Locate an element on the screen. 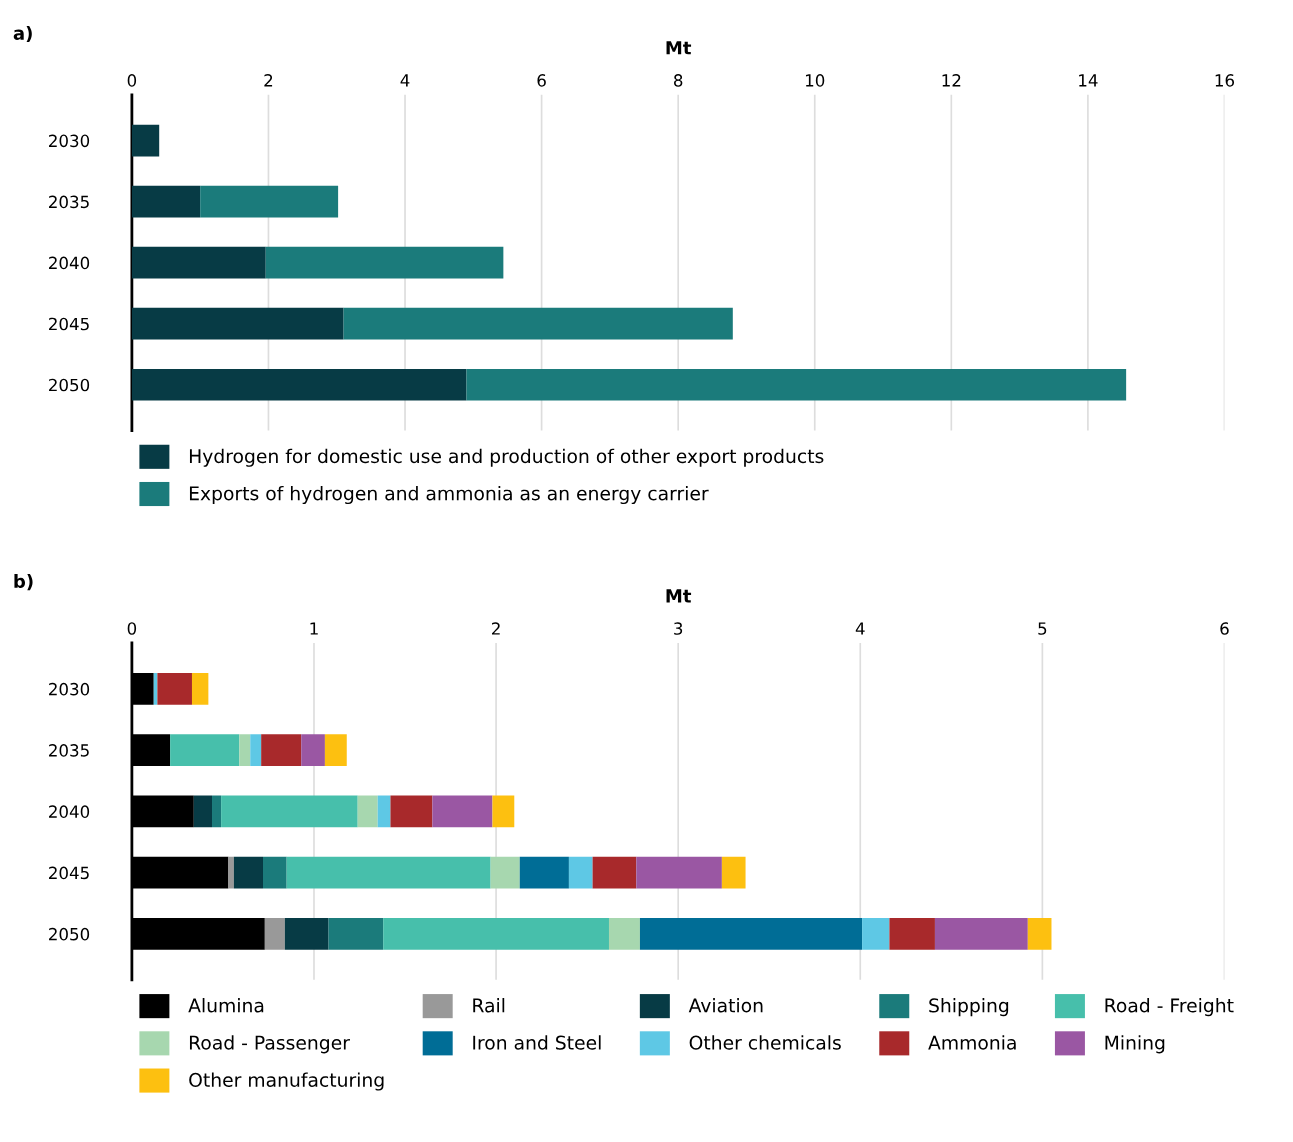 The width and height of the screenshot is (1293, 1142). legend-label: Iron and Steel is located at coordinates (537, 1042).